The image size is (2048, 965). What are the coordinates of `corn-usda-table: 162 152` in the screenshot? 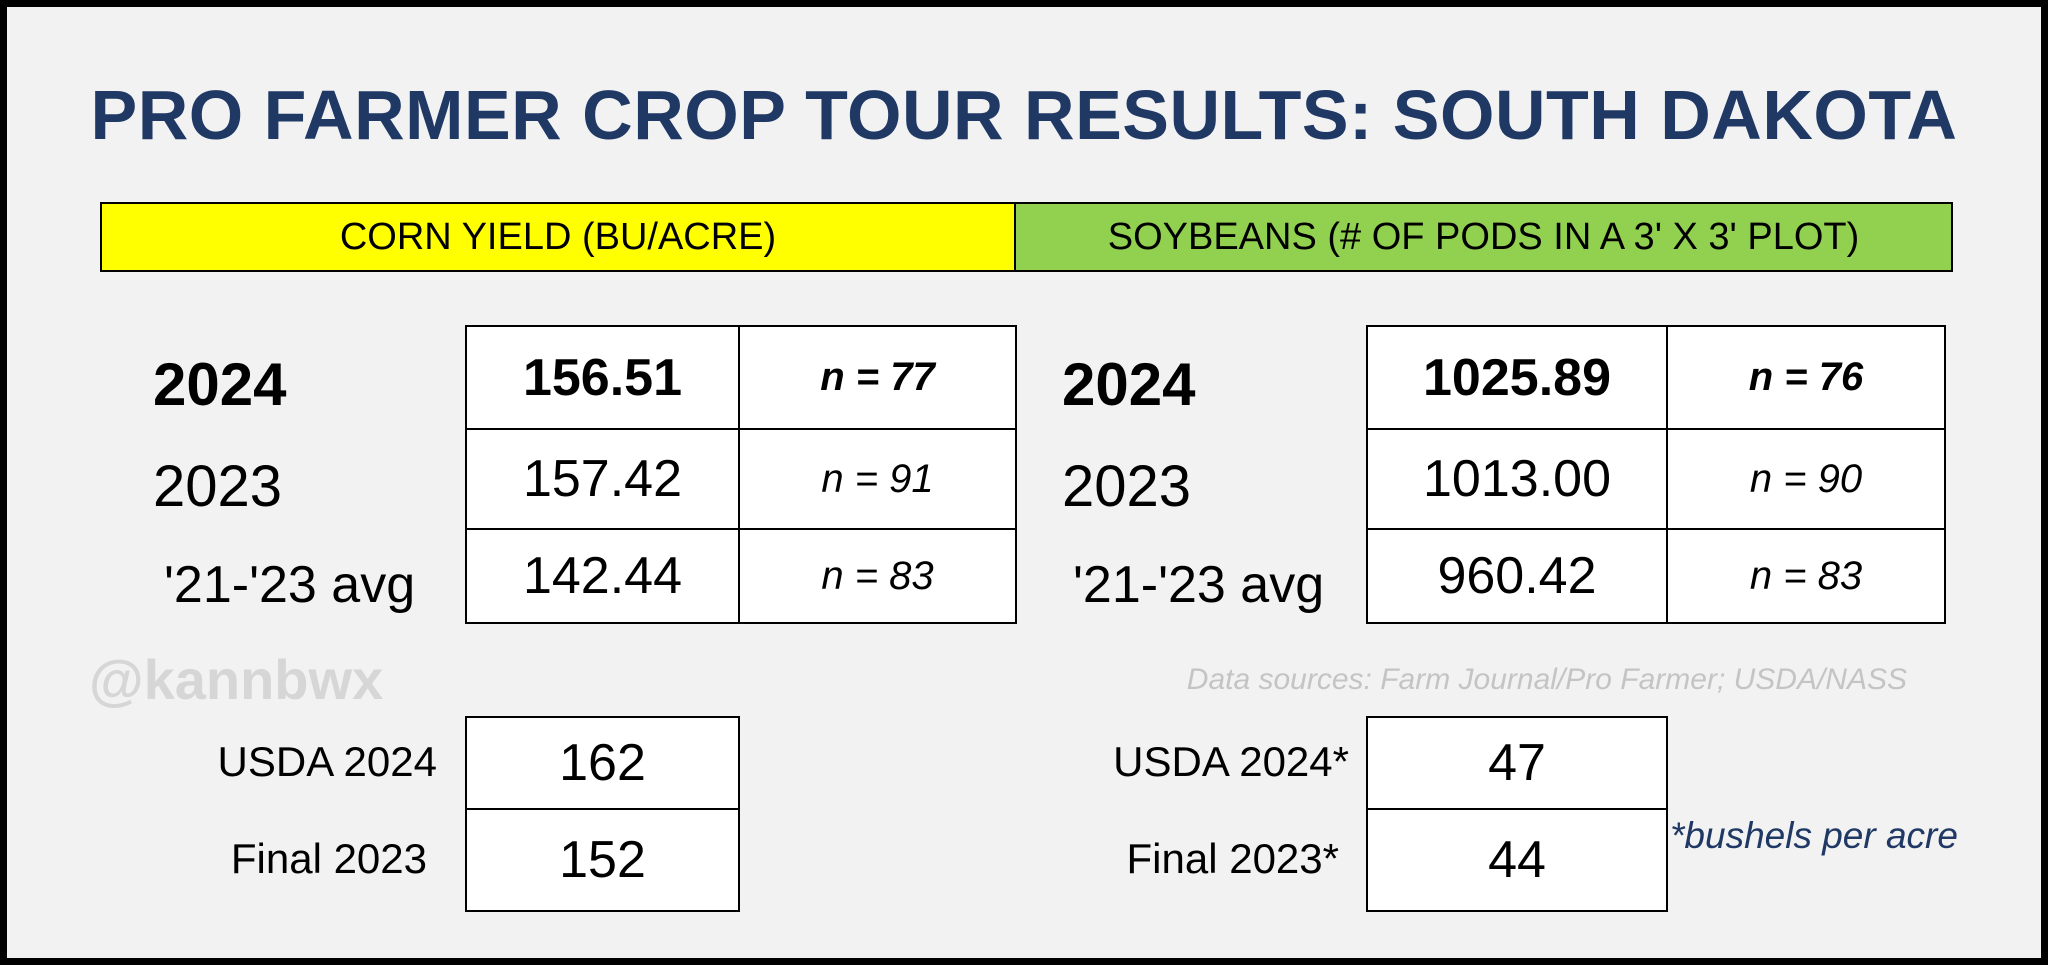 It's located at (602, 814).